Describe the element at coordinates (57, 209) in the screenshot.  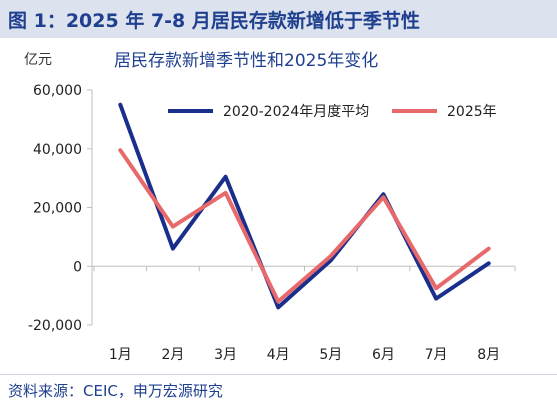
I see `y-tick-label: 20,000` at that location.